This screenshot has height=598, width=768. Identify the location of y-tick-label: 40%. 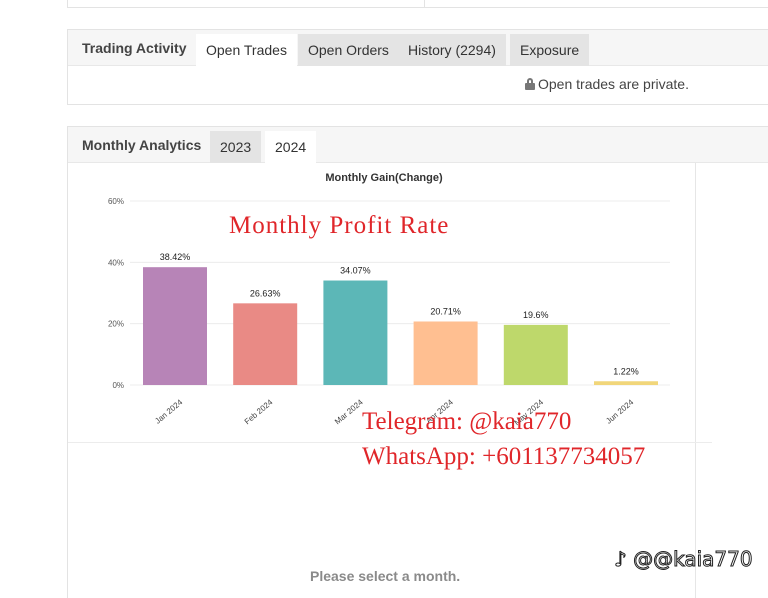
(116, 262).